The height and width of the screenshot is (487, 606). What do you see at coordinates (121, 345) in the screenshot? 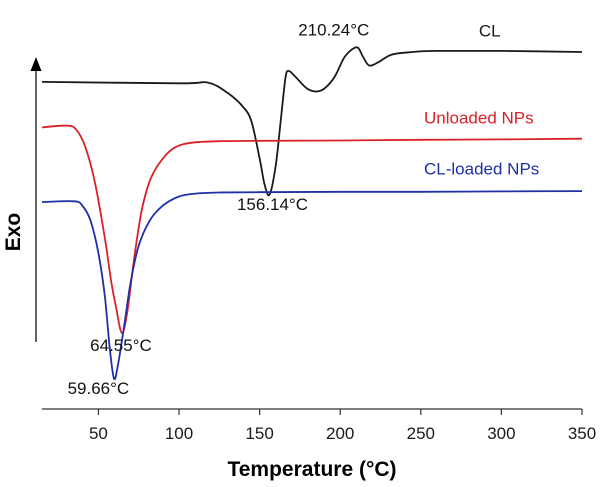
I see `peak-annotation-64-55-c: 64.55°C` at bounding box center [121, 345].